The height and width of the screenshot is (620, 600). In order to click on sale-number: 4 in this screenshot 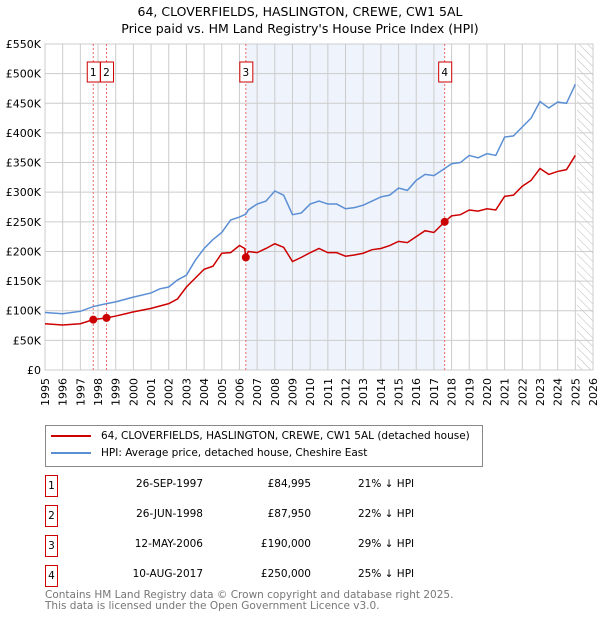, I will do `click(51, 576)`.